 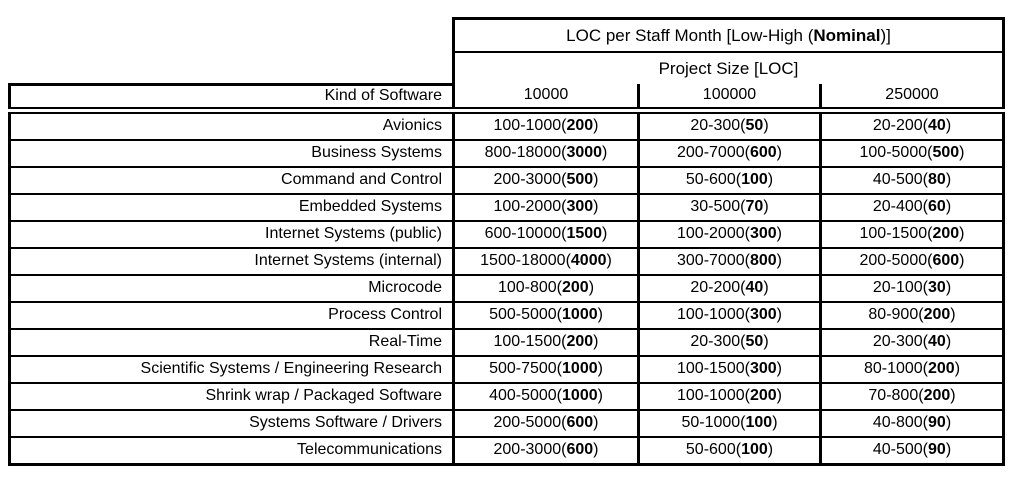 I want to click on row-label: Internet Systems (internal), so click(x=231, y=261).